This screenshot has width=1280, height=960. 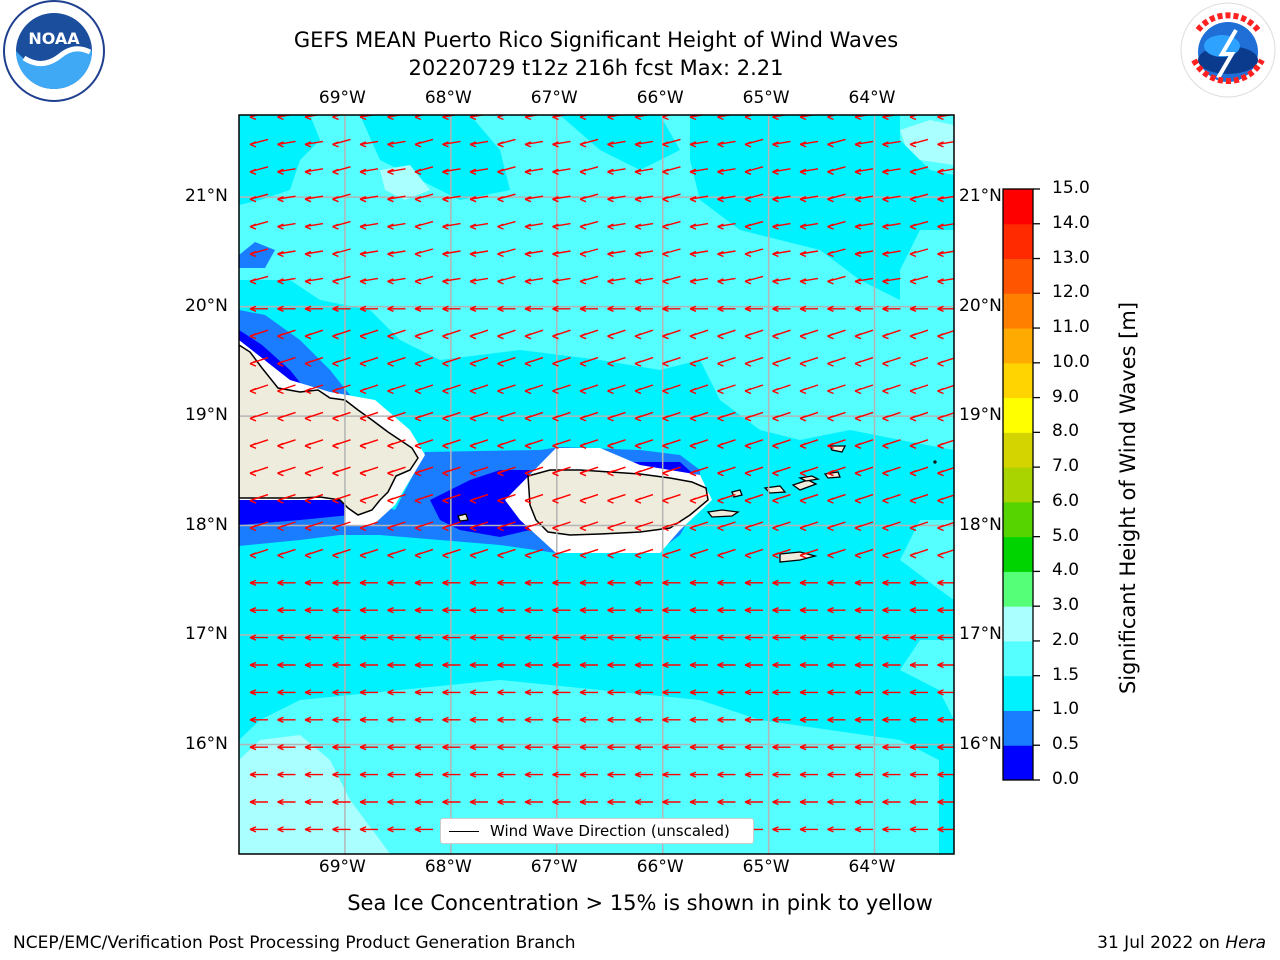 What do you see at coordinates (766, 867) in the screenshot?
I see `longitude-label: 65°W` at bounding box center [766, 867].